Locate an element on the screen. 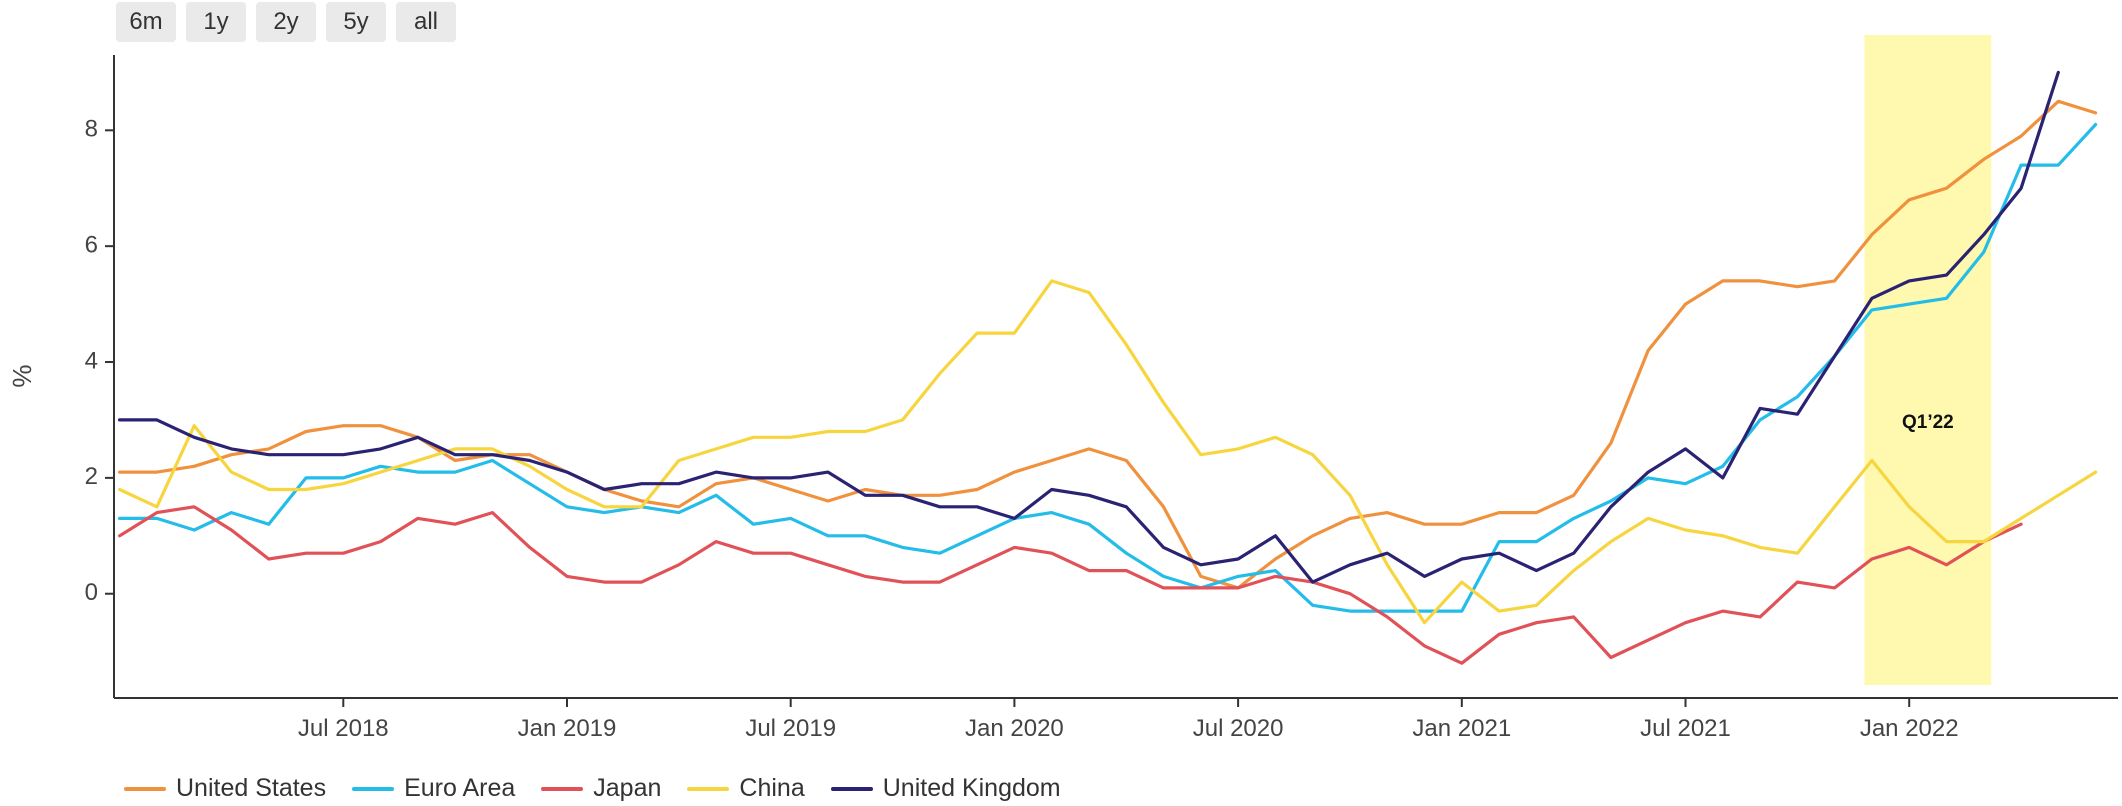  range-5y-button: 5y is located at coordinates (356, 22).